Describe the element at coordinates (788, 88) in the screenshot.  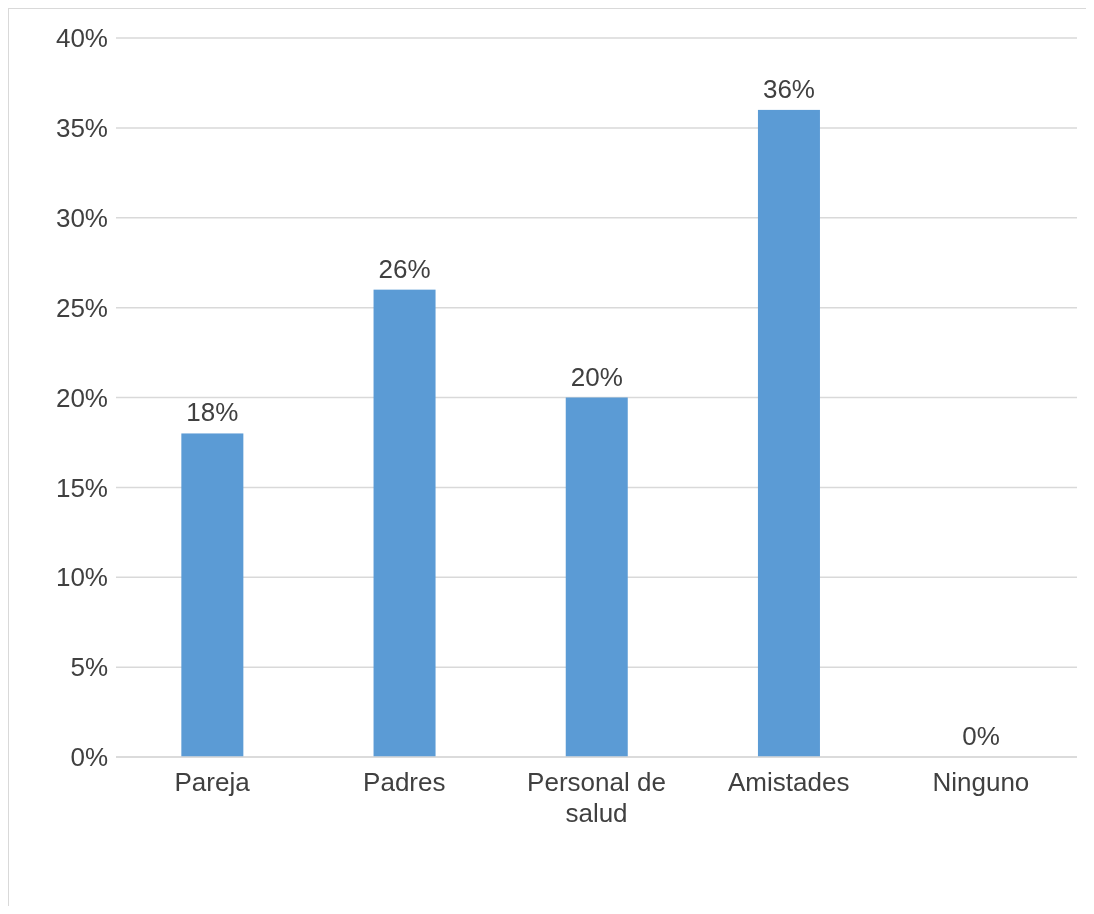
I see `data-label: 36%` at that location.